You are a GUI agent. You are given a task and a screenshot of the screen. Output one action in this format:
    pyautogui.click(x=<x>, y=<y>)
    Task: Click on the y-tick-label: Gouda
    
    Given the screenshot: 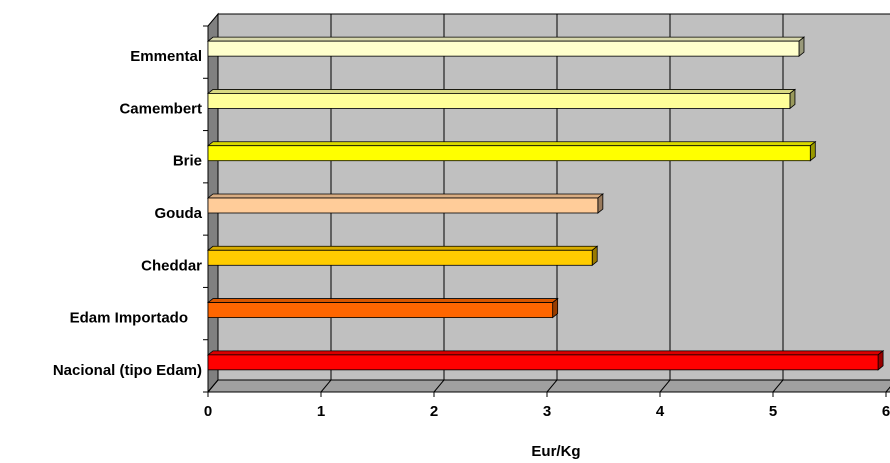 What is the action you would take?
    pyautogui.click(x=179, y=213)
    